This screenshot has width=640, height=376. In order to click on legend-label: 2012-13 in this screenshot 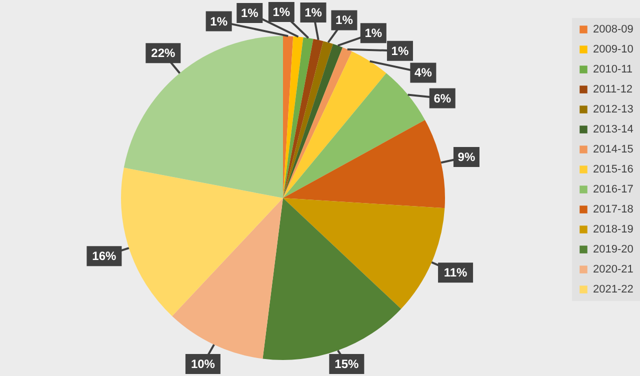, I will do `click(613, 110)`.